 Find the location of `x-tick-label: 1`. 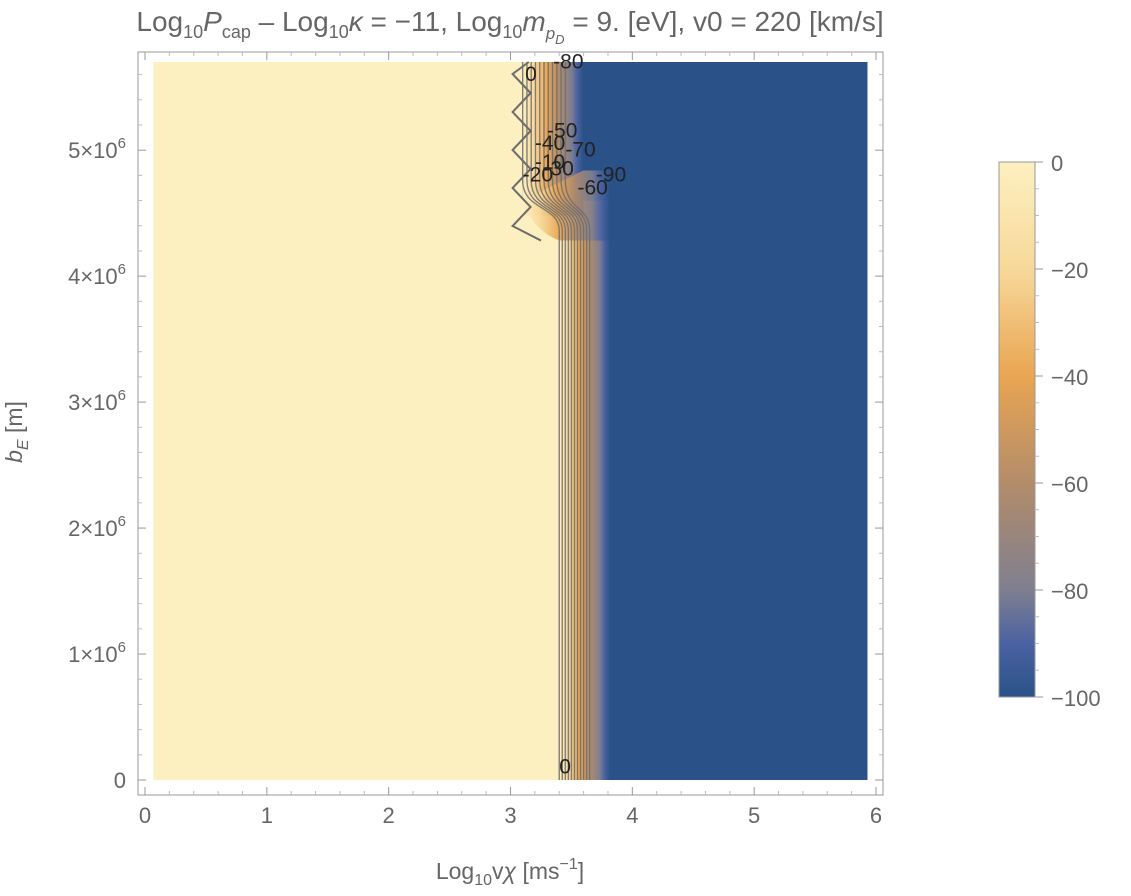

x-tick-label: 1 is located at coordinates (267, 815).